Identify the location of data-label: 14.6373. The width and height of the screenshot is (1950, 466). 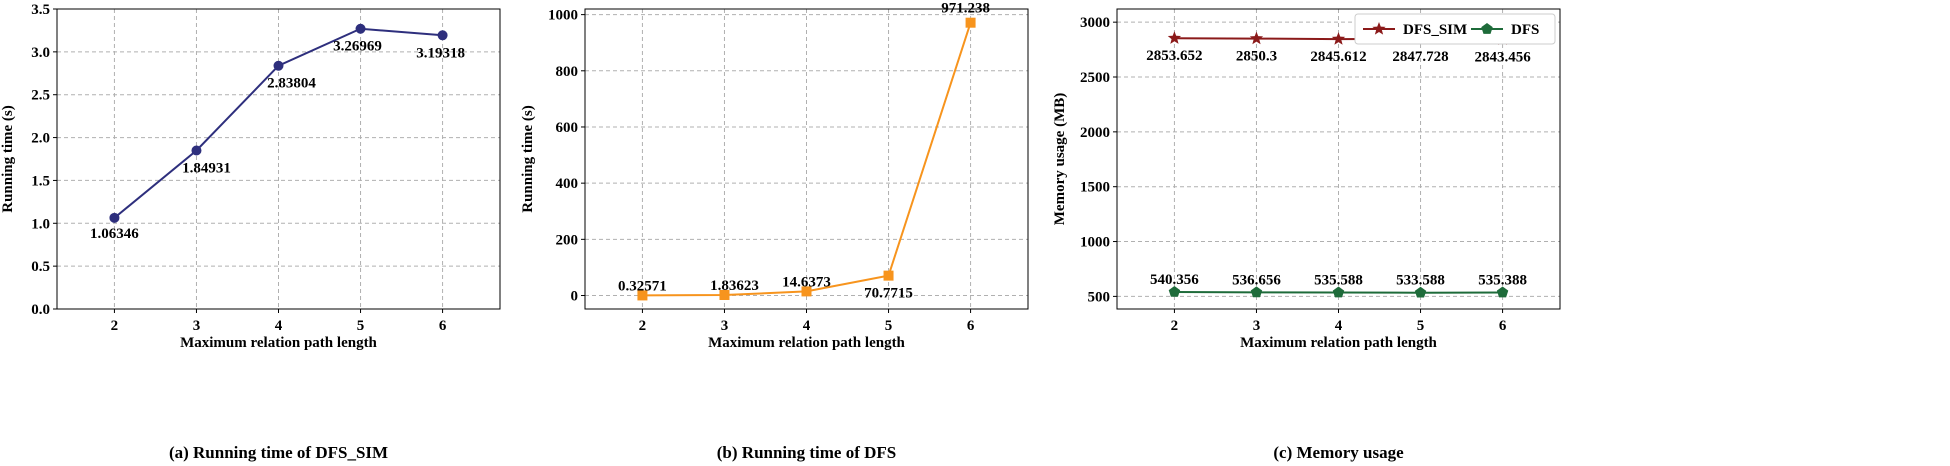
(806, 282).